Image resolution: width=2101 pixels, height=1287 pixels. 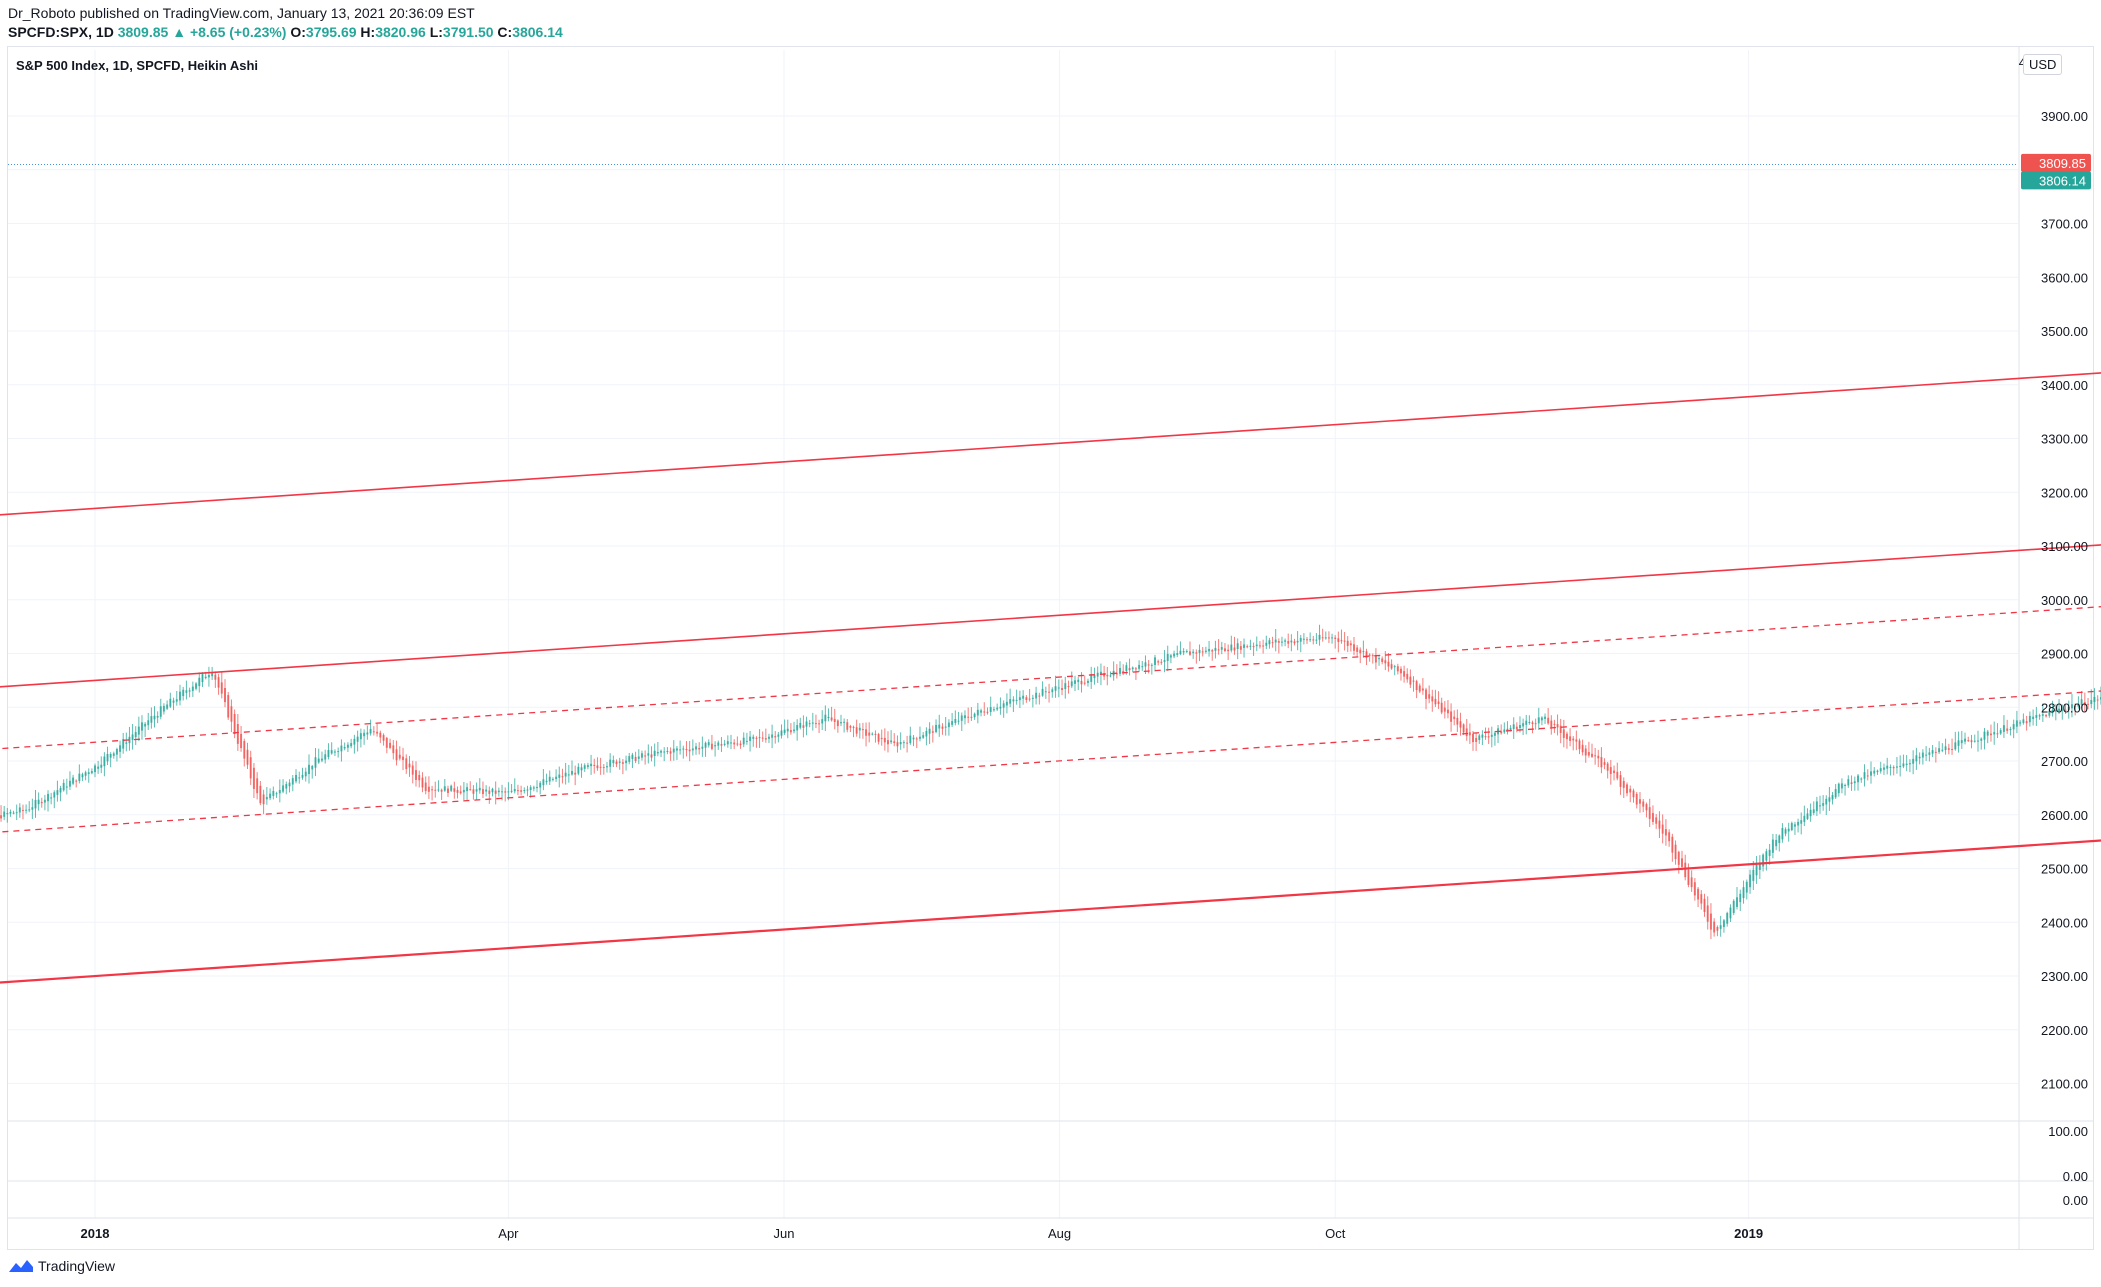 What do you see at coordinates (61, 32) in the screenshot?
I see `symbol-name: SPCFD:SPX, 1D` at bounding box center [61, 32].